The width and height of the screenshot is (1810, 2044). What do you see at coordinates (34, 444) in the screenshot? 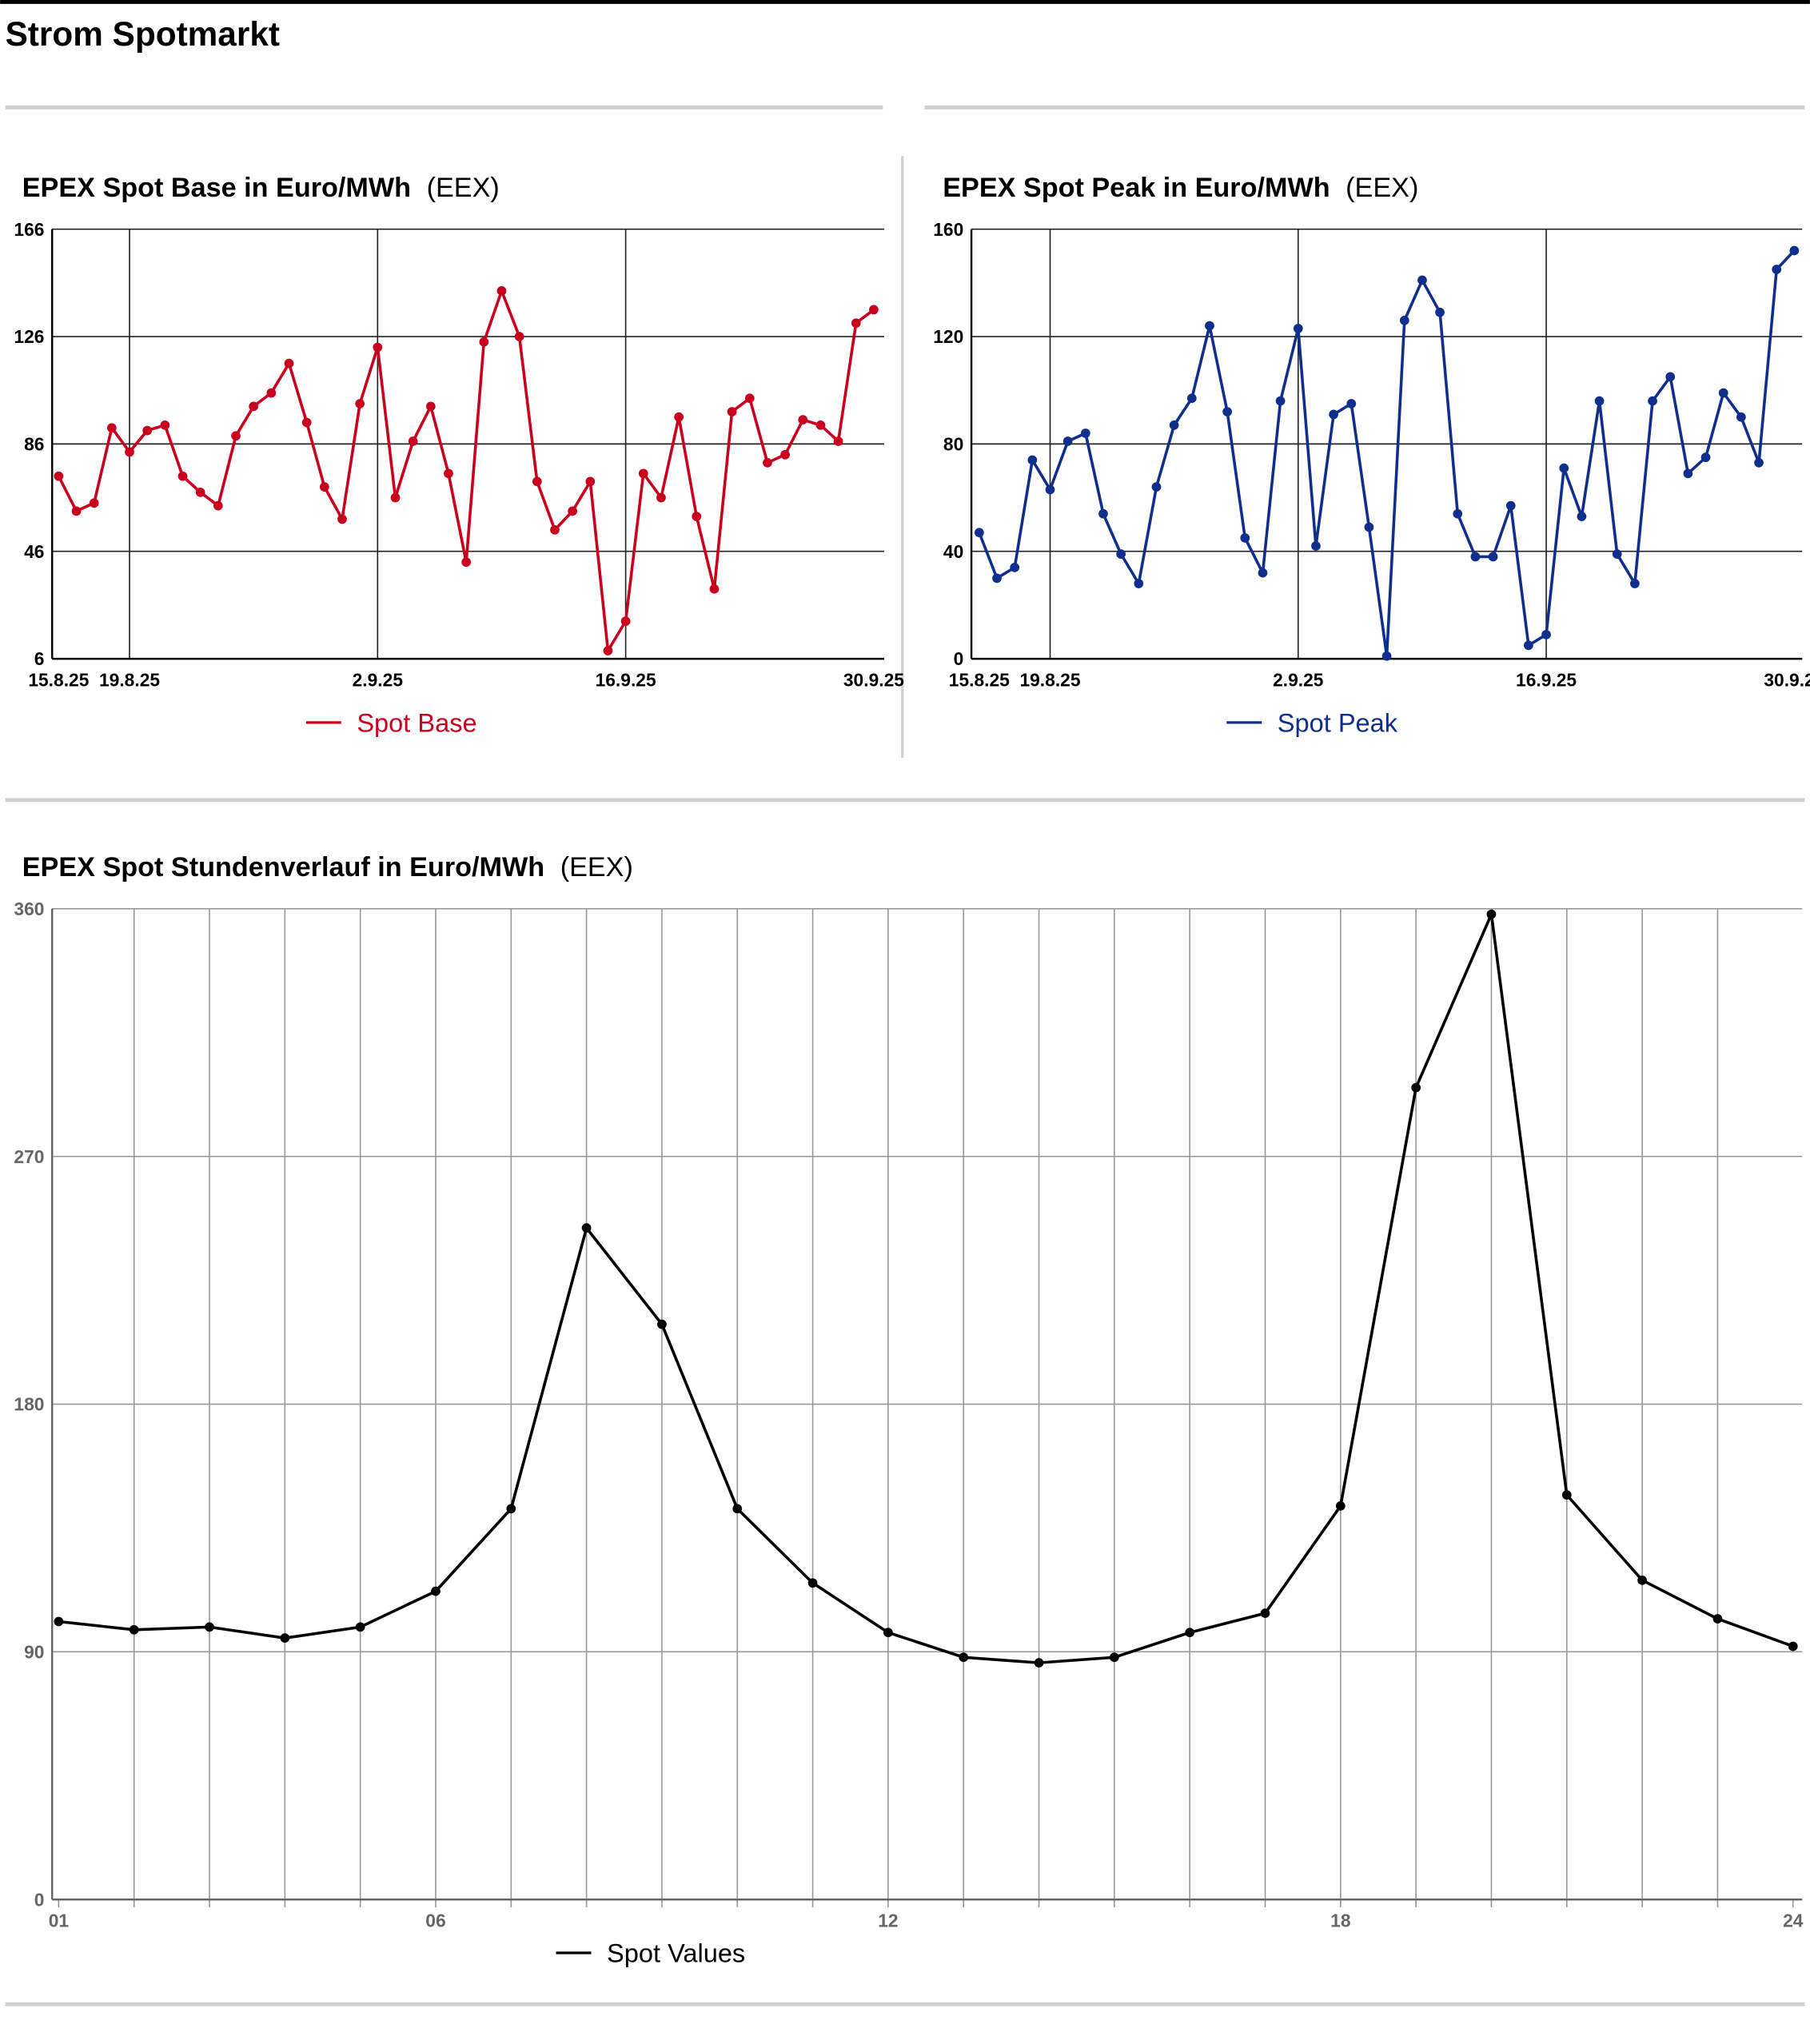
I see `y-tick-label: 86` at bounding box center [34, 444].